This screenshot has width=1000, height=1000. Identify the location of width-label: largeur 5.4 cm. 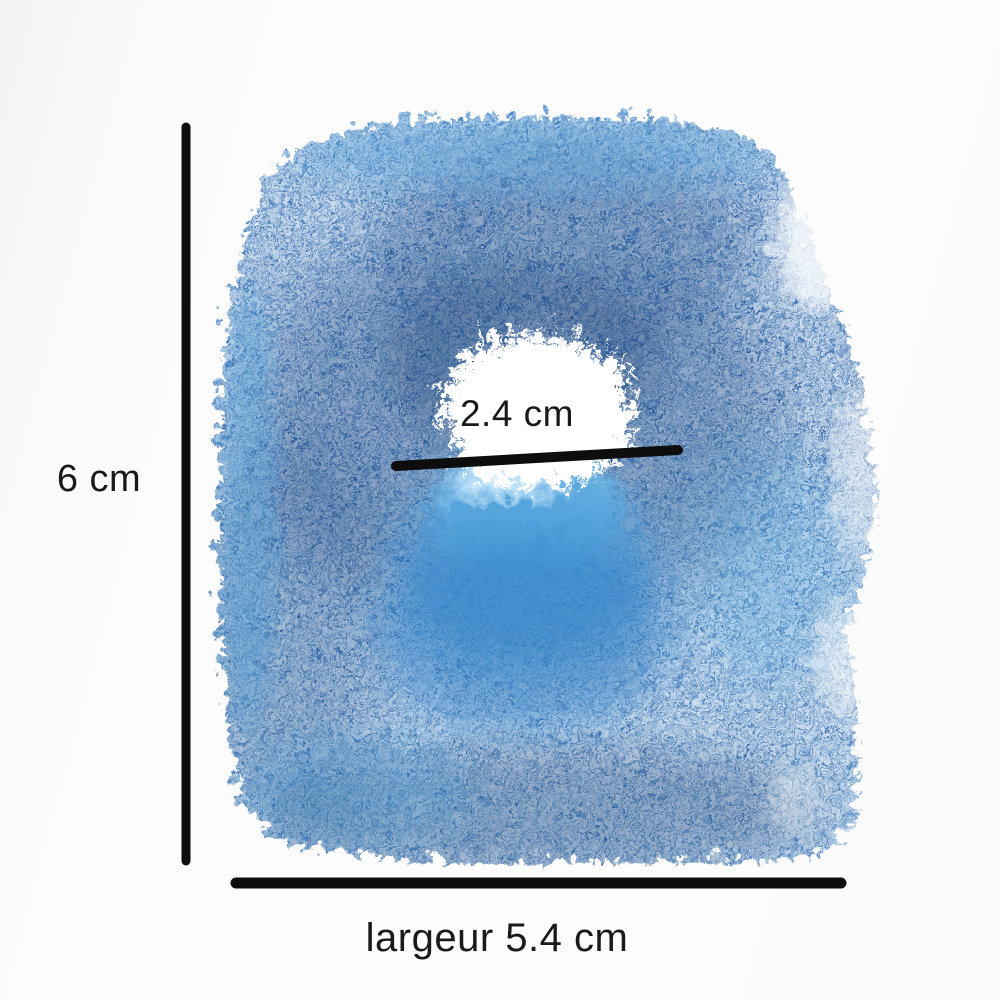
(497, 938).